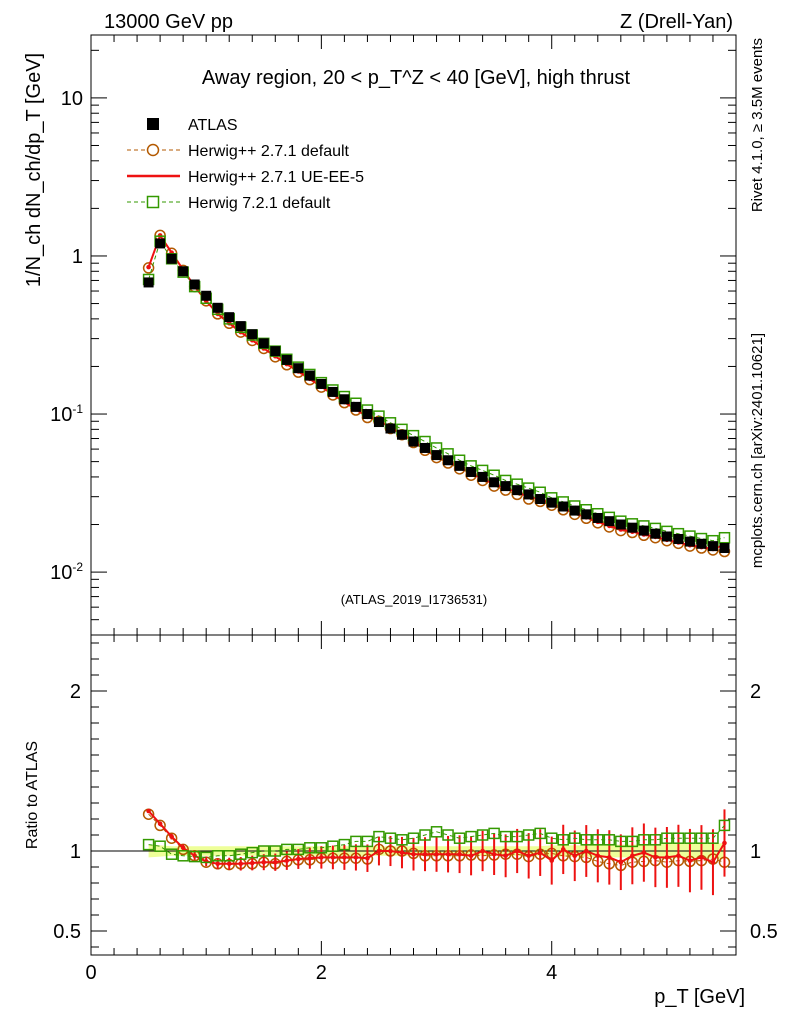 This screenshot has width=786, height=1024. I want to click on watermark: (ATLAS_2019_I1736531), so click(414, 599).